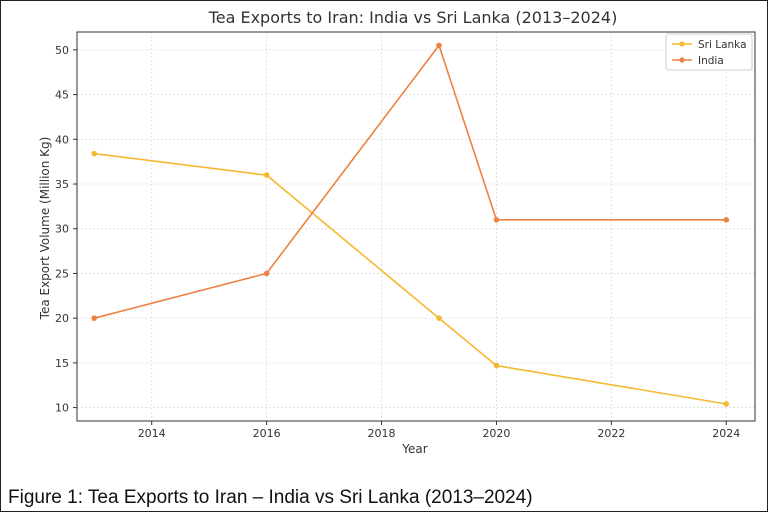  Describe the element at coordinates (267, 433) in the screenshot. I see `x-tick-label: 2016` at that location.